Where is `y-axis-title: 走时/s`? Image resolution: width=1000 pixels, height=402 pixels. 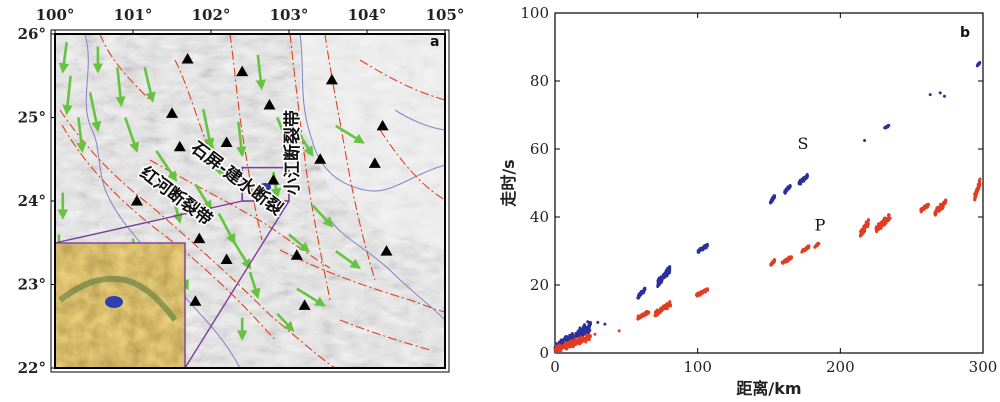 y-axis-title: 走时/s is located at coordinates (508, 183).